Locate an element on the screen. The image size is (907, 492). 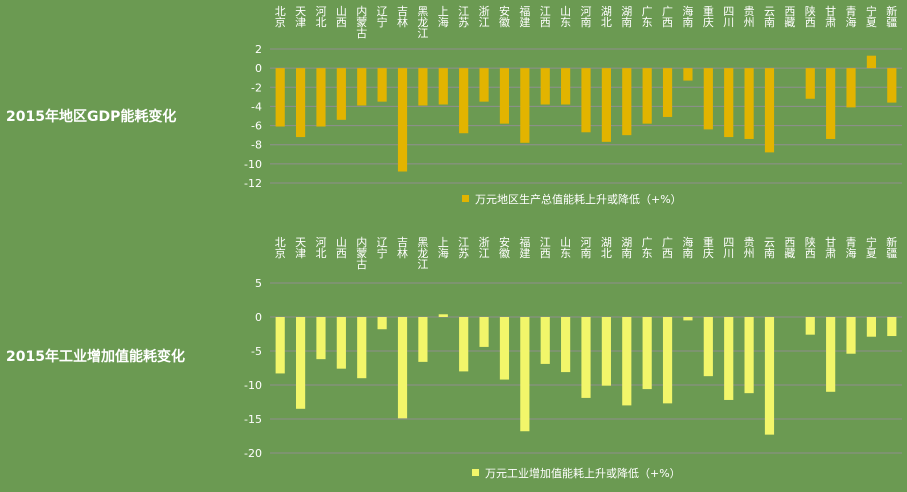
ind-category-label: 海南 is located at coordinates (687, 247).